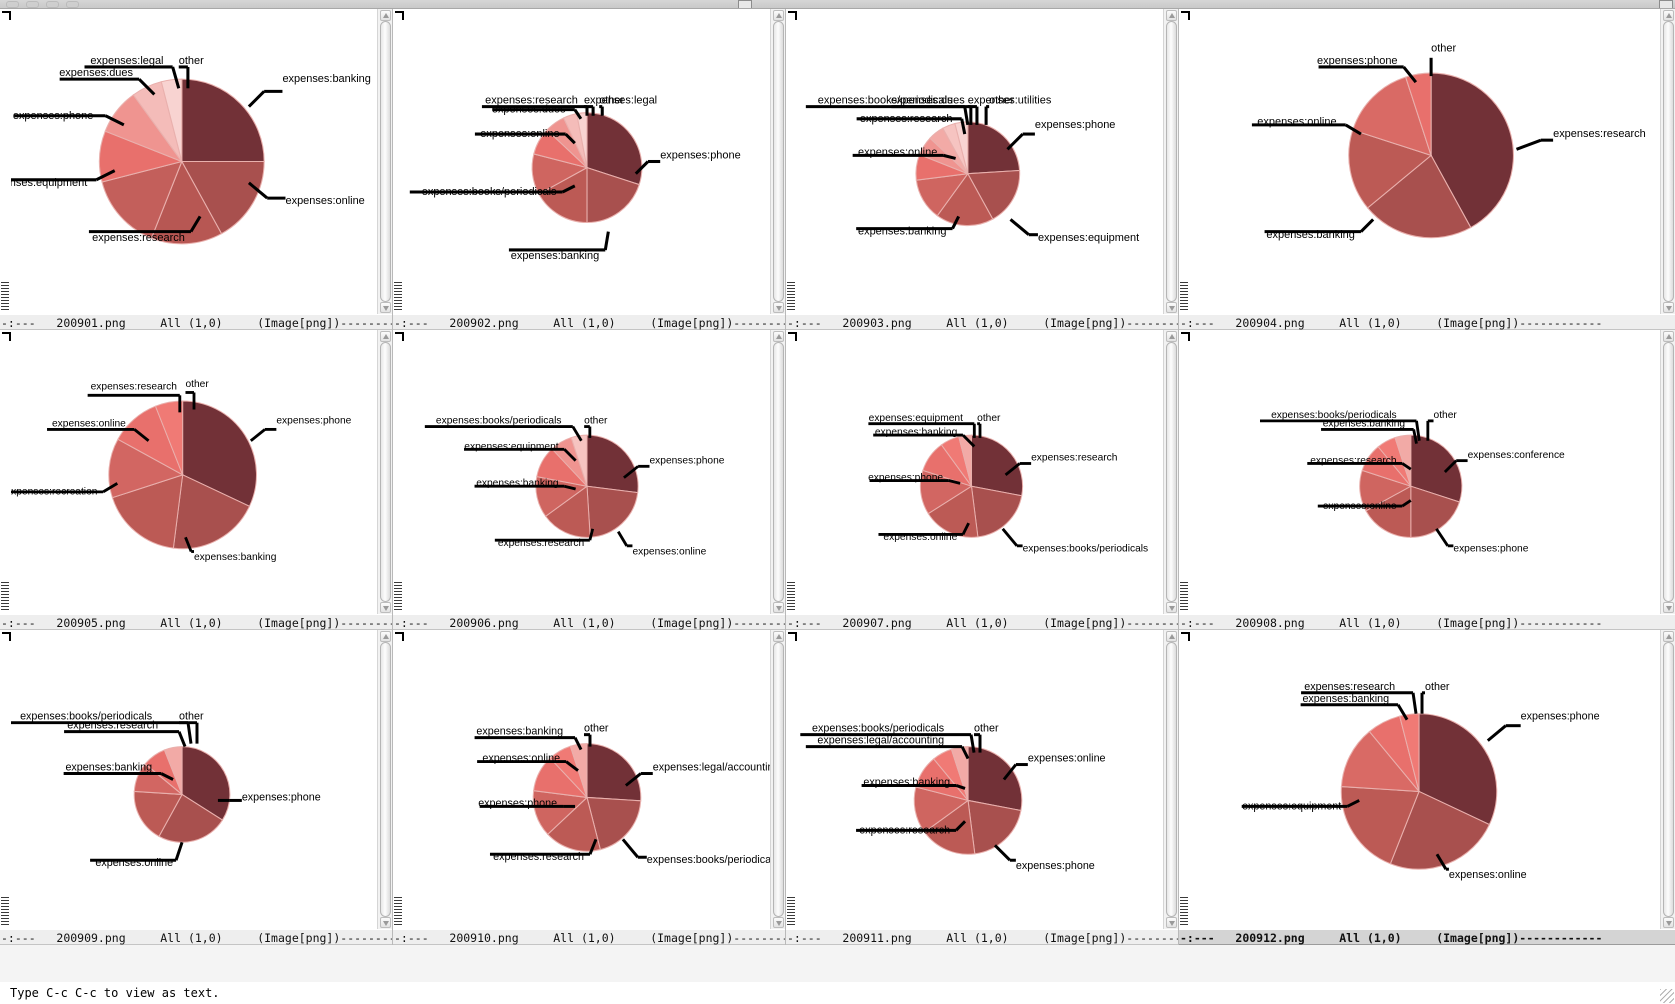 The width and height of the screenshot is (1675, 1004). What do you see at coordinates (1061, 464) in the screenshot?
I see `pie-label: expenses:research` at bounding box center [1061, 464].